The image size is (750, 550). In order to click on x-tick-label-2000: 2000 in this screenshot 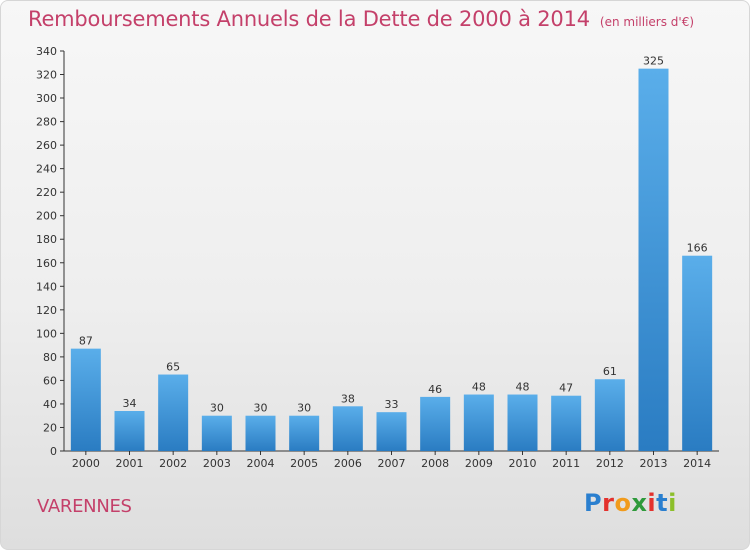, I will do `click(86, 463)`.